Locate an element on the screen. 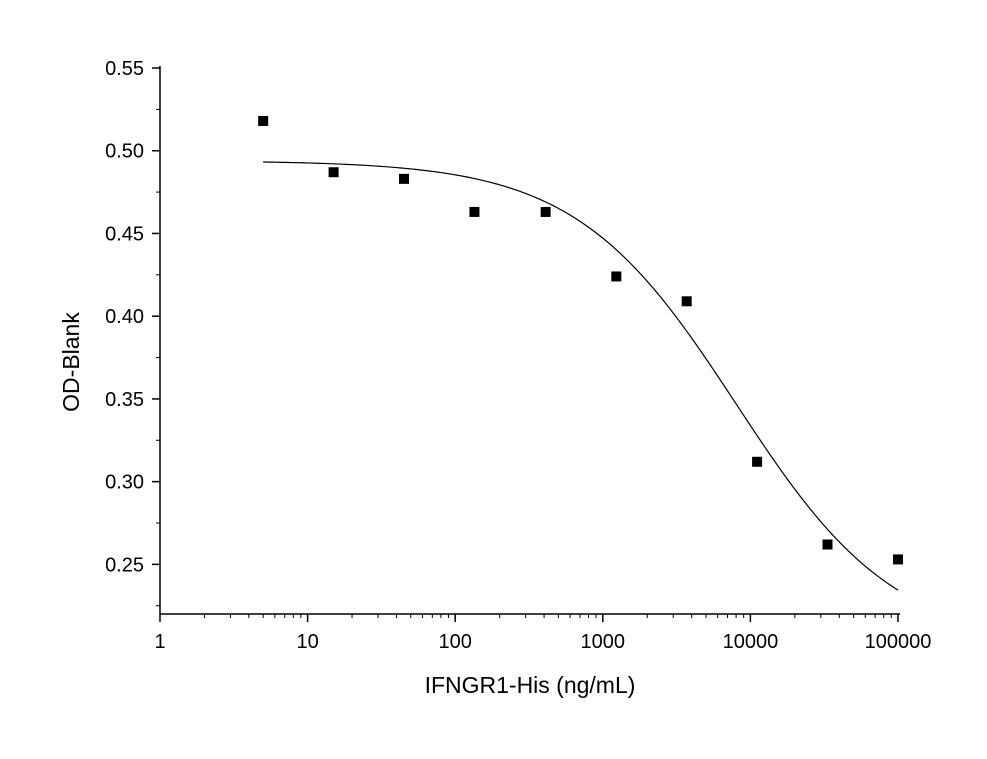  y-tick-label: 0.40 is located at coordinates (124, 317).